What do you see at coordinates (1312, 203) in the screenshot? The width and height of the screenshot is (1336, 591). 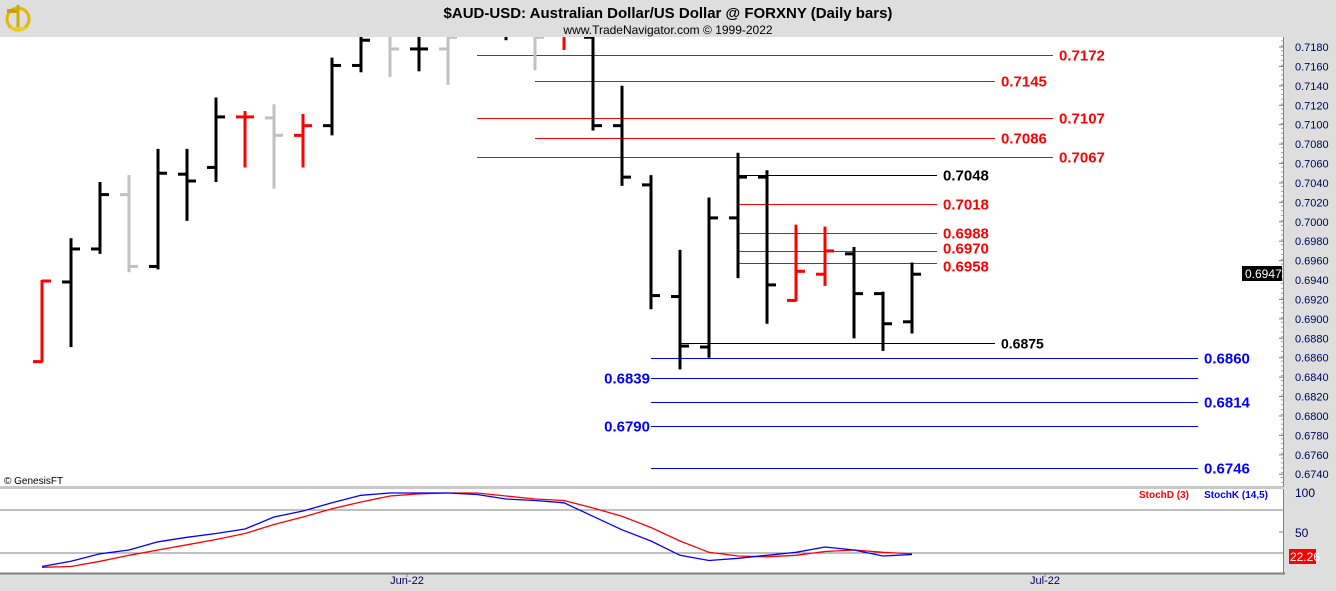 I see `price-tick-label: 0.7020` at bounding box center [1312, 203].